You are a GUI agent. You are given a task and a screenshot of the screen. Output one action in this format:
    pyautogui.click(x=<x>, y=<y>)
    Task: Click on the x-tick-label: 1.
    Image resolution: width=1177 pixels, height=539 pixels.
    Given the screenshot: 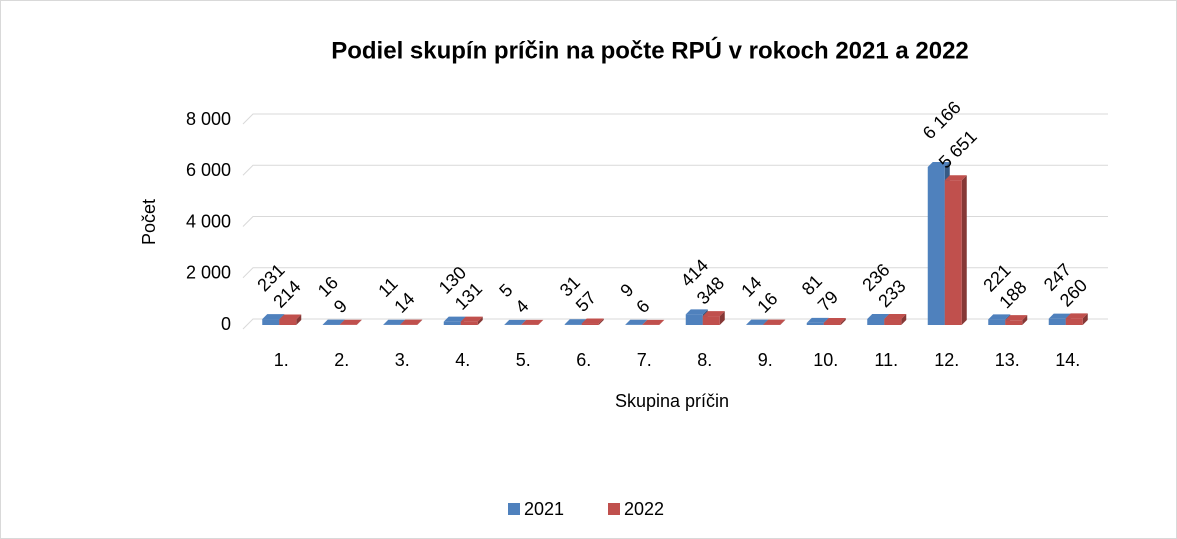 What is the action you would take?
    pyautogui.click(x=281, y=360)
    